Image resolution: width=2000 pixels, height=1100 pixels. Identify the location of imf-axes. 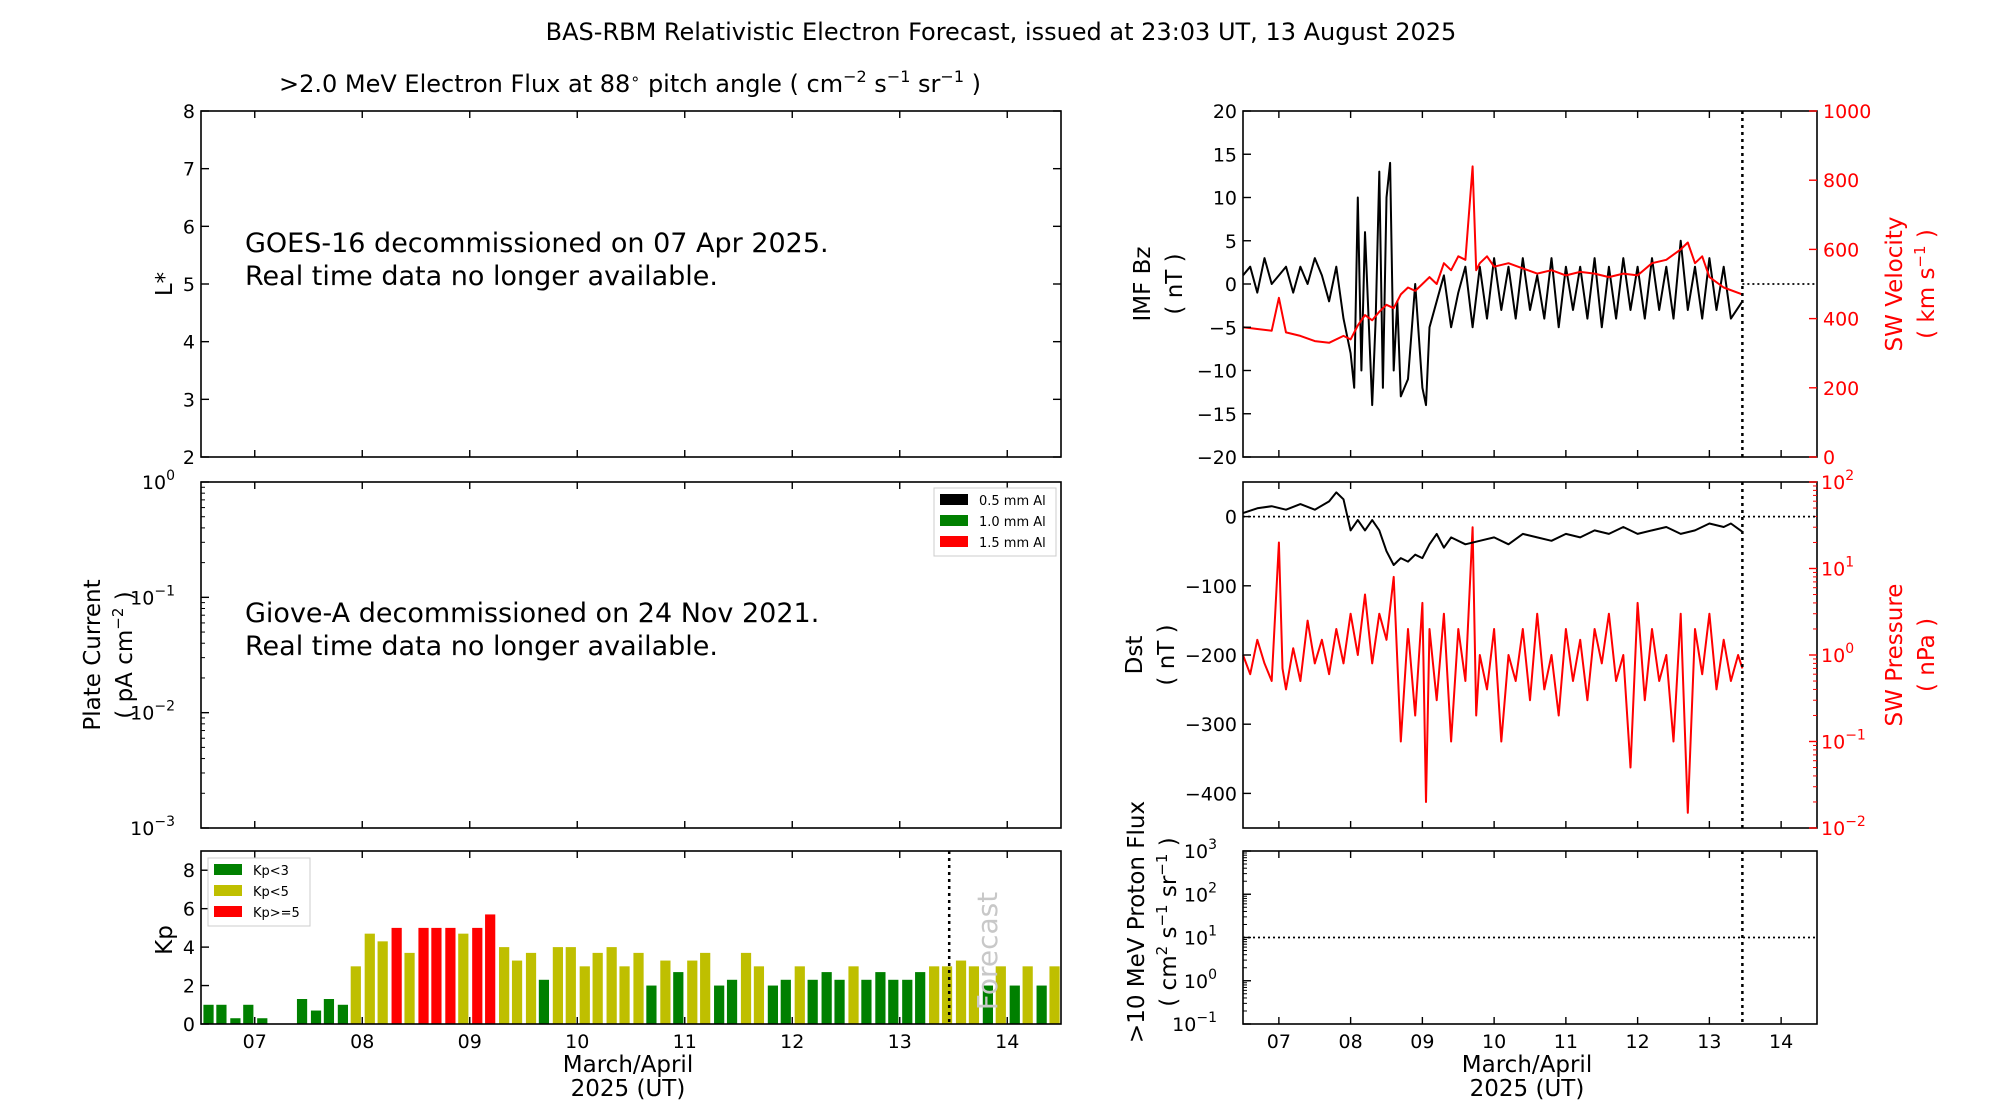
(1530, 284).